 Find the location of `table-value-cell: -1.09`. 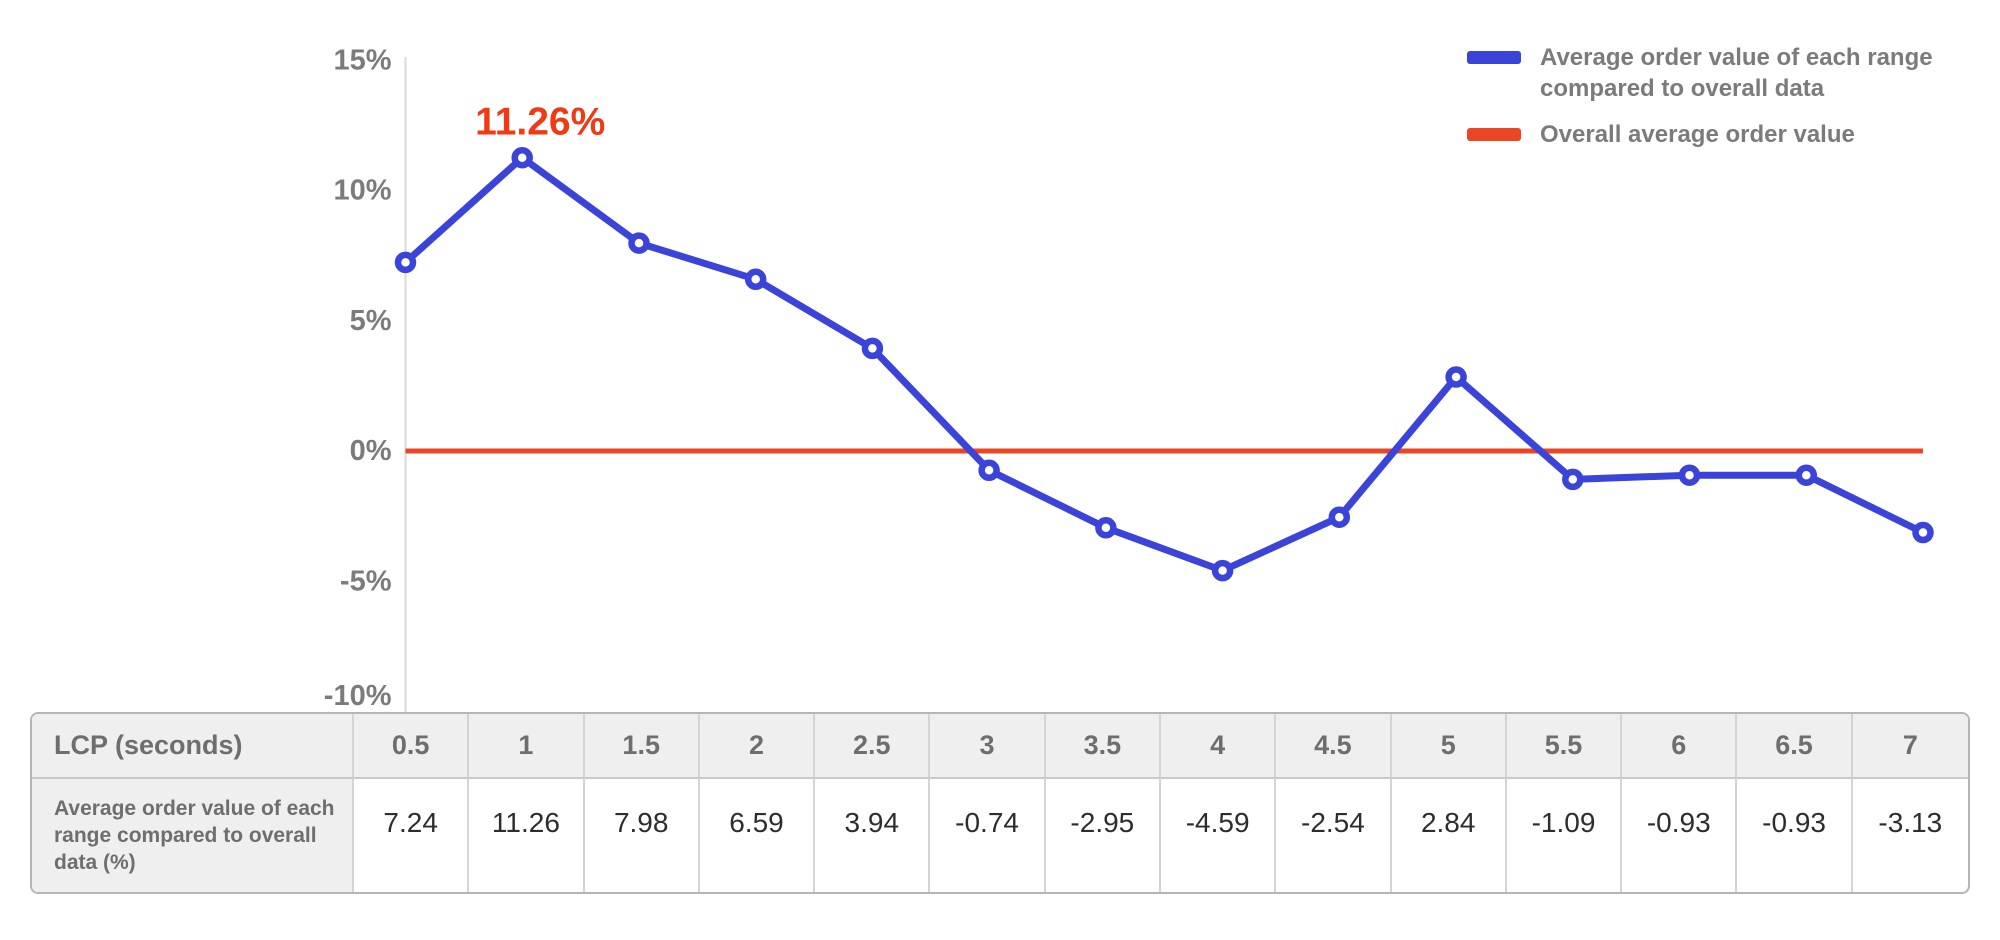

table-value-cell: -1.09 is located at coordinates (1565, 835).